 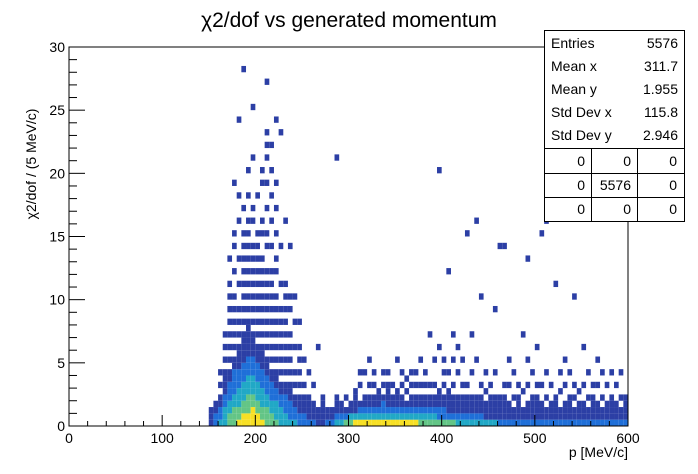 What do you see at coordinates (57, 300) in the screenshot?
I see `y-tick-label: 10` at bounding box center [57, 300].